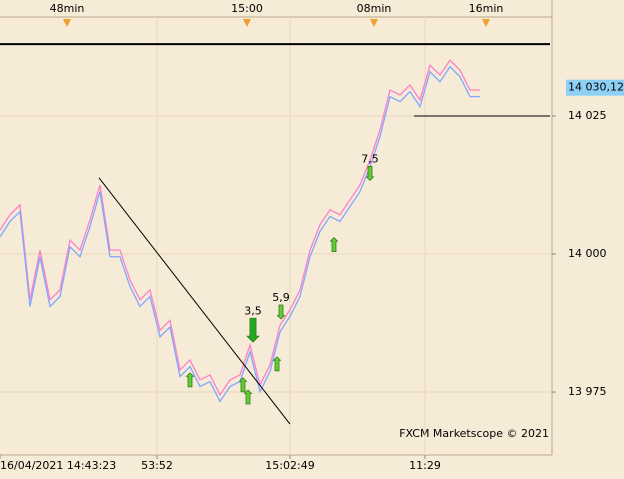  Describe the element at coordinates (587, 391) in the screenshot. I see `y-tick-label: 13 975` at that location.